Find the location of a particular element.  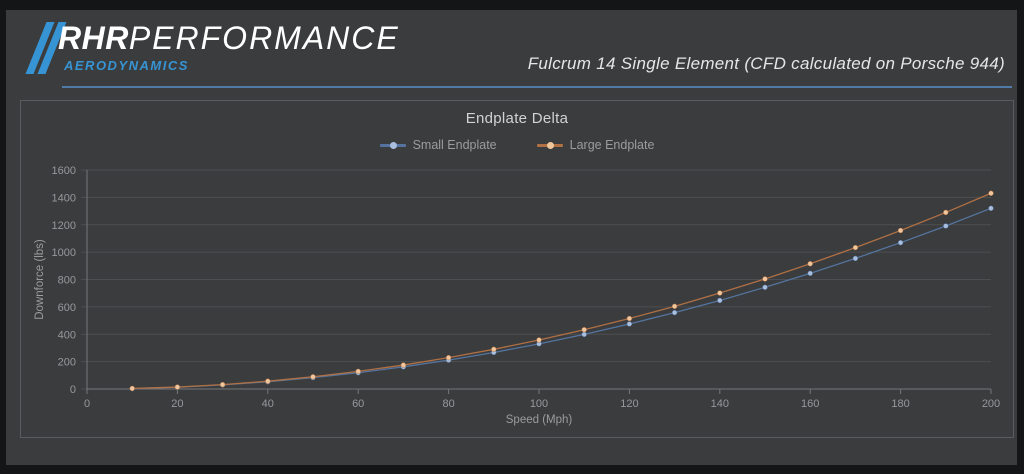

brand-name-bold: RHR is located at coordinates (93, 38).